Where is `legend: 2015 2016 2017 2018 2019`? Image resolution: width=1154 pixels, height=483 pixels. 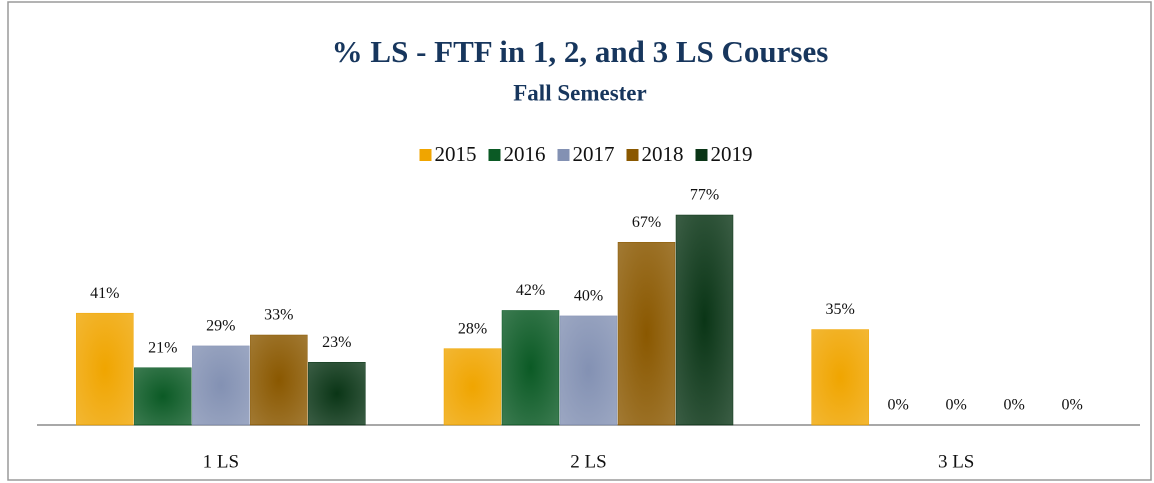
legend: 2015 2016 2017 2018 2019 is located at coordinates (586, 154).